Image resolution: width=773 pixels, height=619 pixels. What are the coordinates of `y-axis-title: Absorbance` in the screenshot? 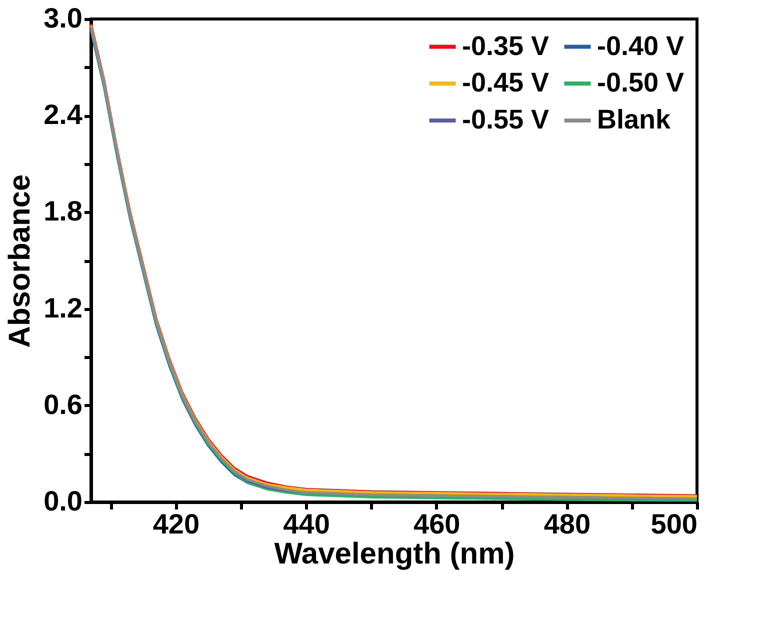 It's located at (20, 261).